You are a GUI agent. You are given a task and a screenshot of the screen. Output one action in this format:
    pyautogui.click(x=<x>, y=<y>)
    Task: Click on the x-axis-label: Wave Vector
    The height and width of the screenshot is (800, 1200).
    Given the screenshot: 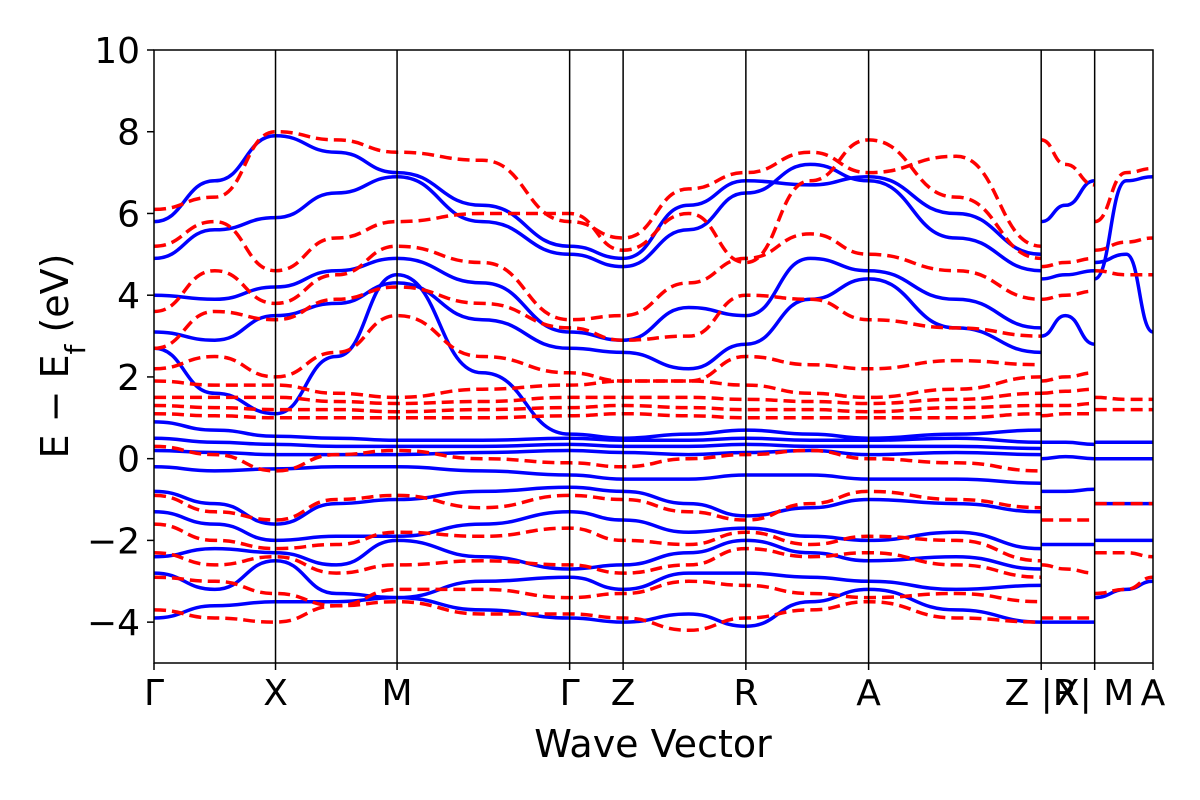 What is the action you would take?
    pyautogui.click(x=653, y=744)
    